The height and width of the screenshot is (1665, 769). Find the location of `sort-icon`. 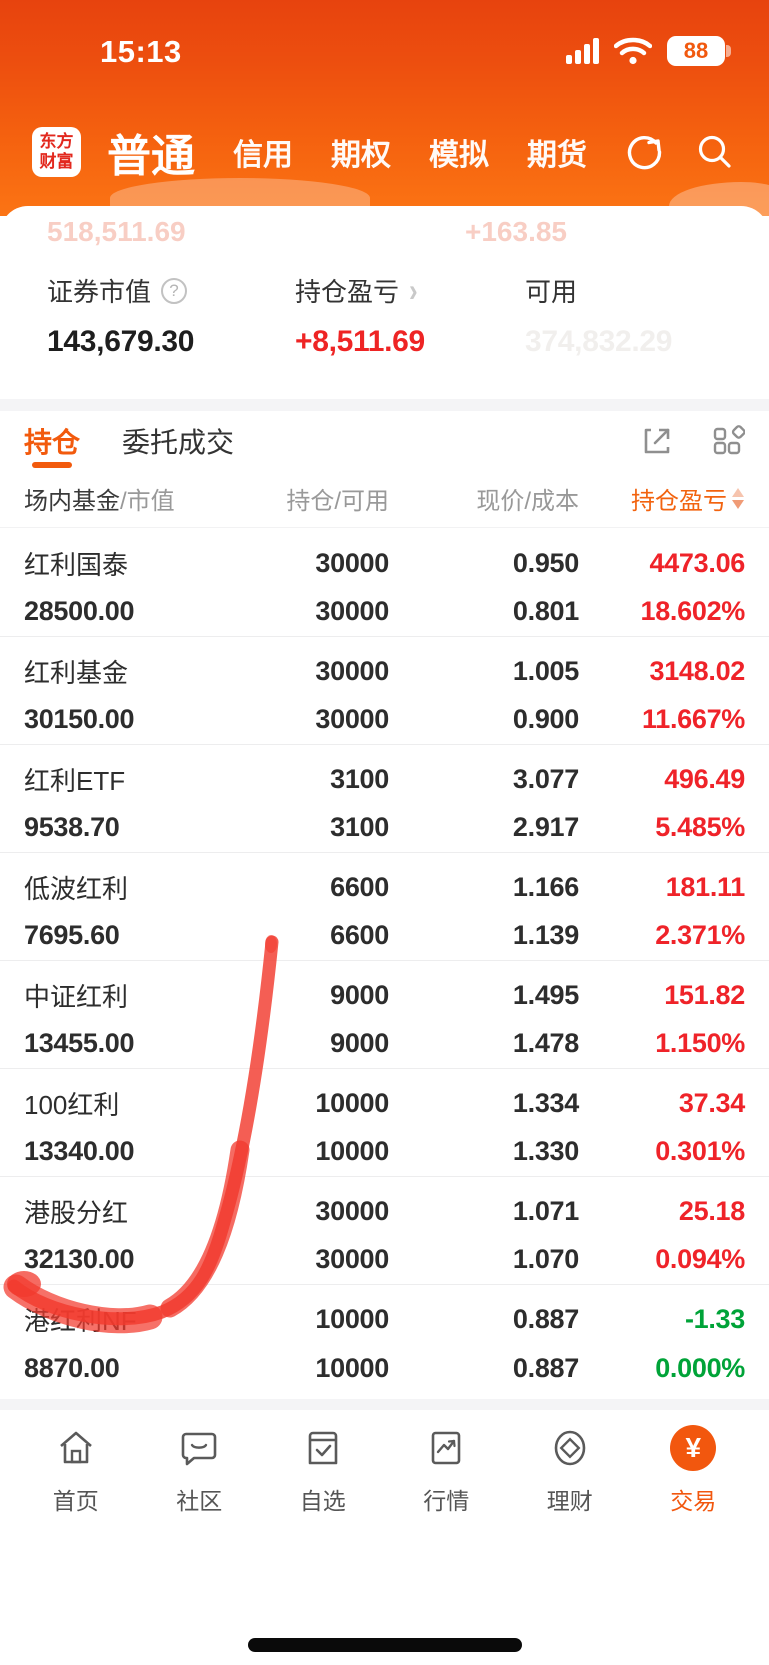

sort-icon is located at coordinates (738, 498).